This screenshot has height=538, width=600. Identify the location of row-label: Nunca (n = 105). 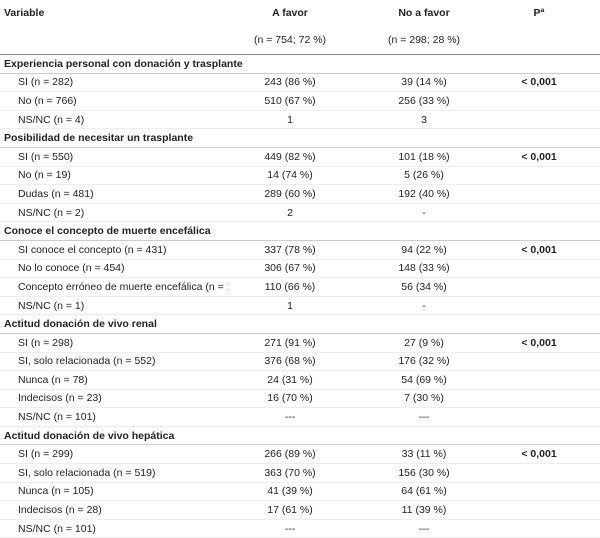
(114, 492).